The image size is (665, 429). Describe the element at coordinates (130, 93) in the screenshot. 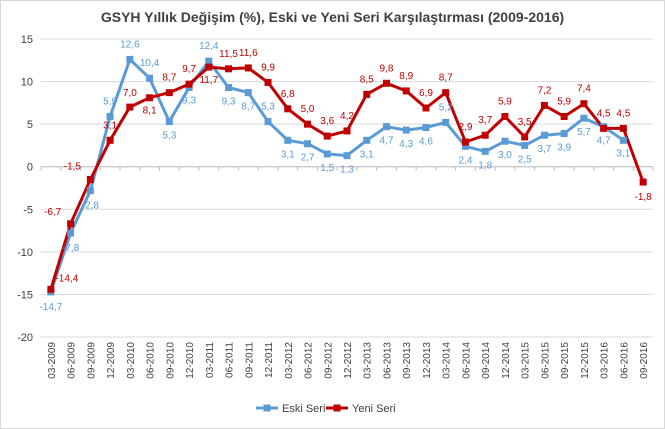

I see `data-label: 7,0` at that location.